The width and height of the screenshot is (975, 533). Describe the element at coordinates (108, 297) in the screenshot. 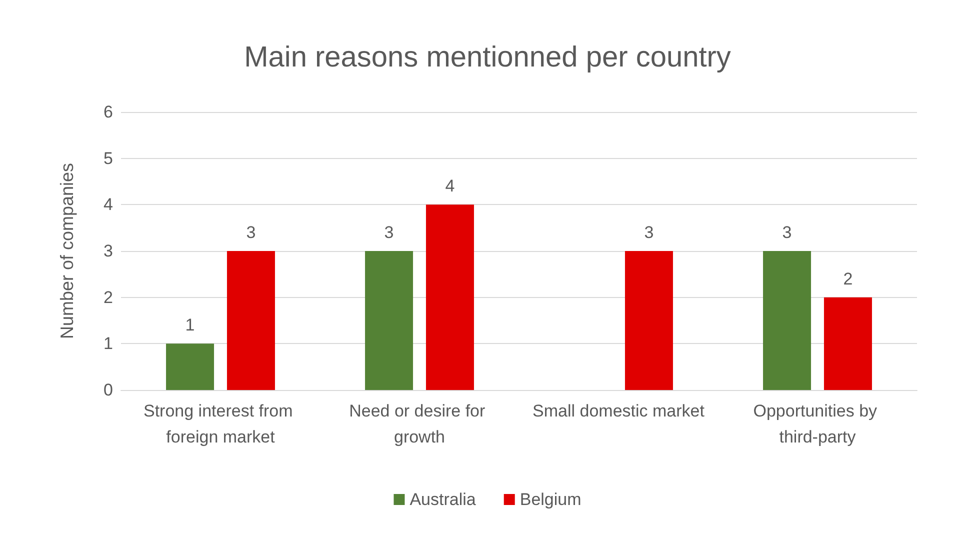

I see `y-tick-label: 2` at that location.